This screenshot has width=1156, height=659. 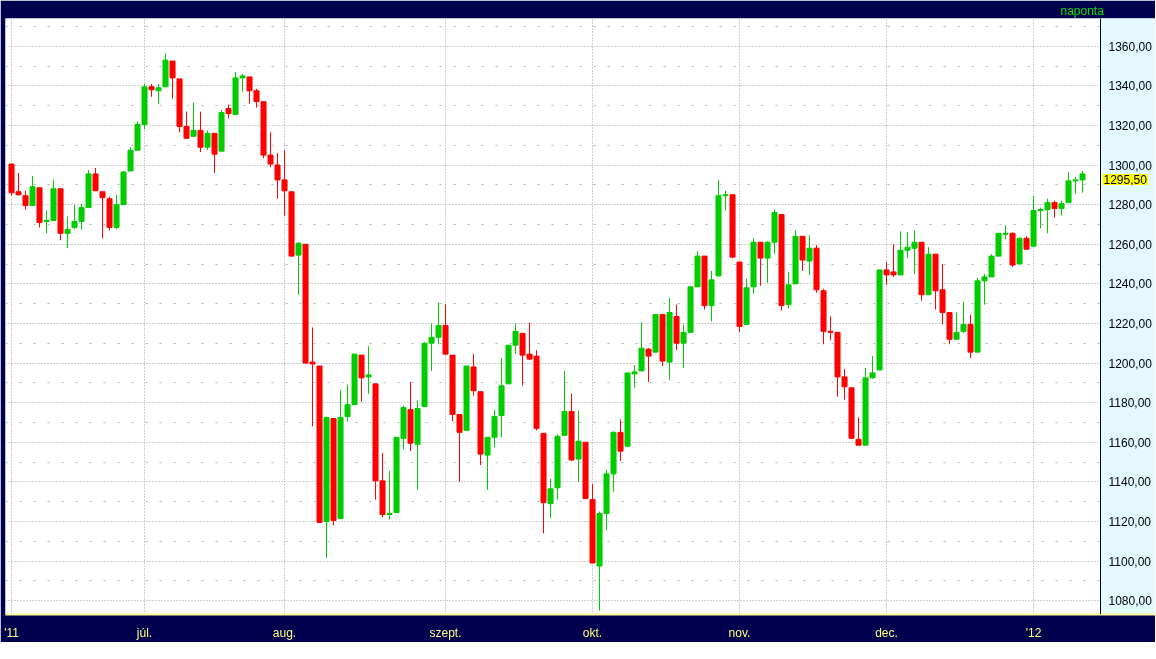 I want to click on x-tick-label: júl., so click(x=144, y=632).